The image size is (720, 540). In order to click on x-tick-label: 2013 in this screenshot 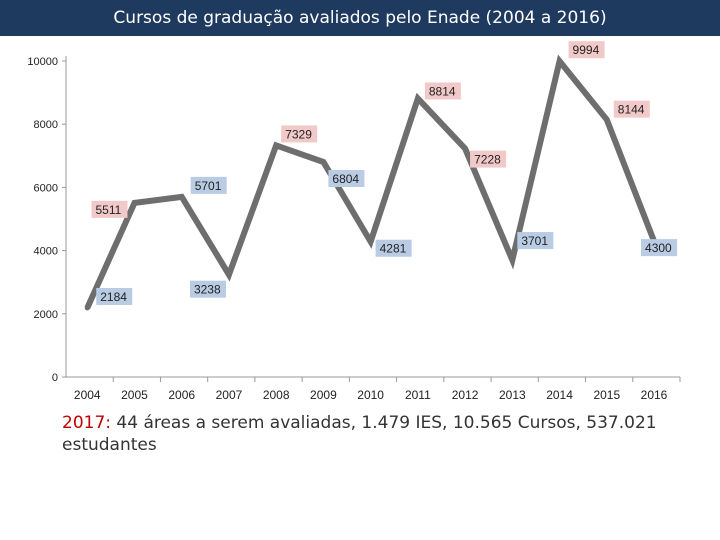, I will do `click(512, 395)`.